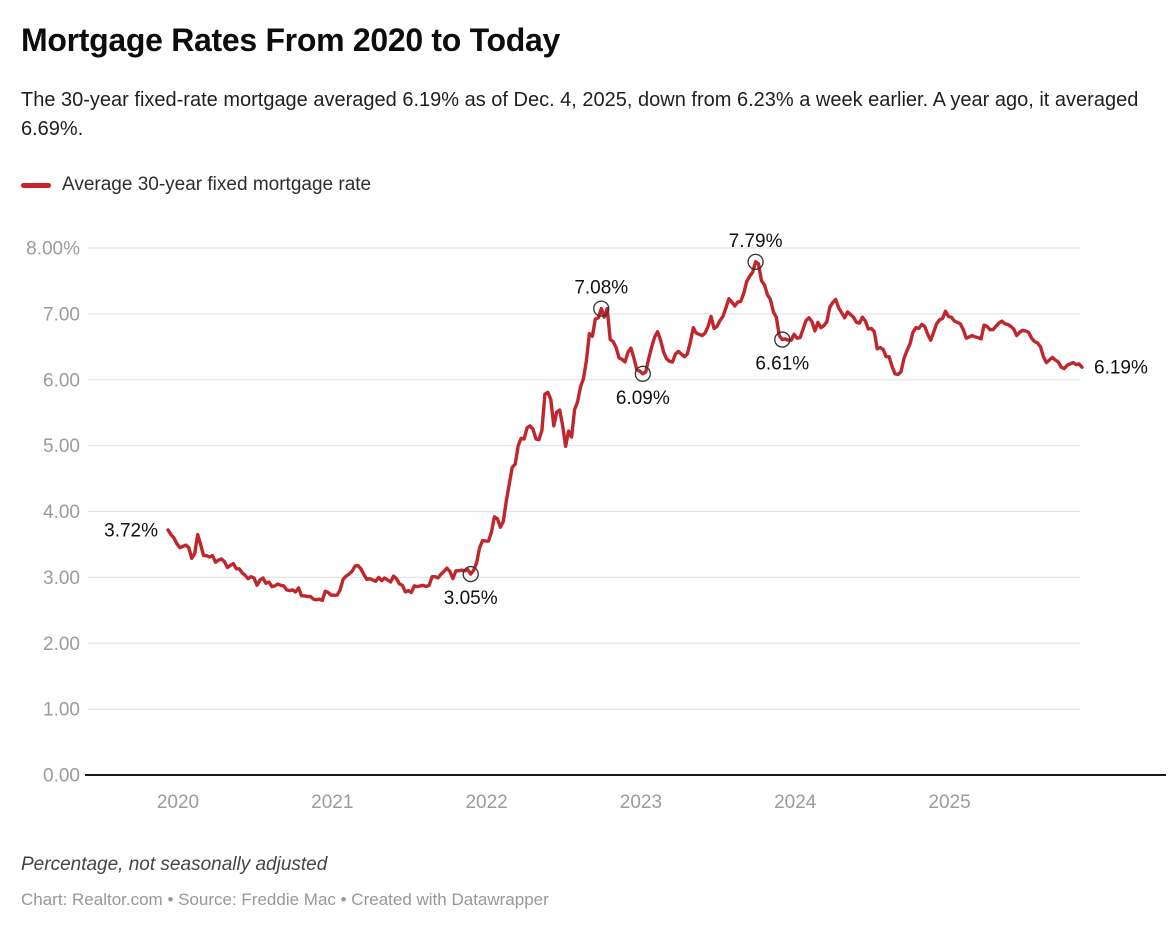 The image size is (1170, 934). I want to click on y-tick-label: 2.00, so click(61, 644).